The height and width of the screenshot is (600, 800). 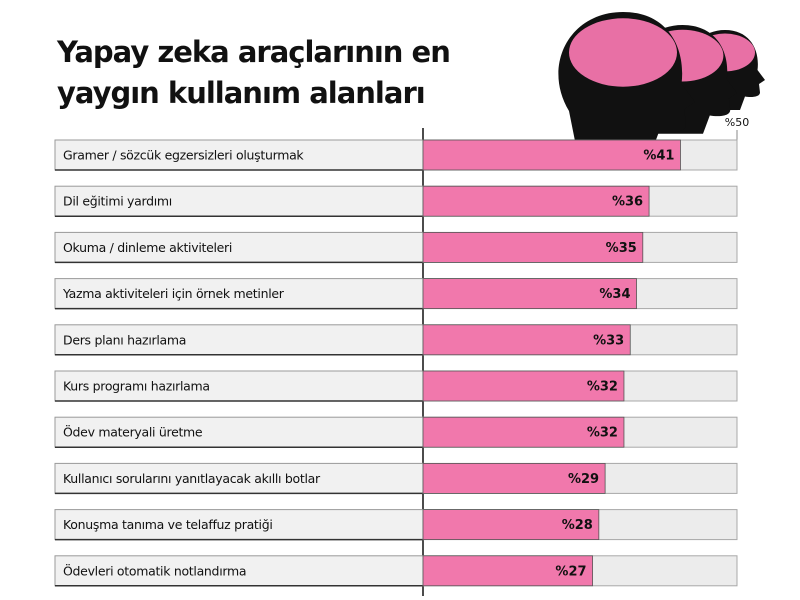 I want to click on category-label: Konuşma tanıma ve telaffuz pratiği, so click(x=168, y=524).